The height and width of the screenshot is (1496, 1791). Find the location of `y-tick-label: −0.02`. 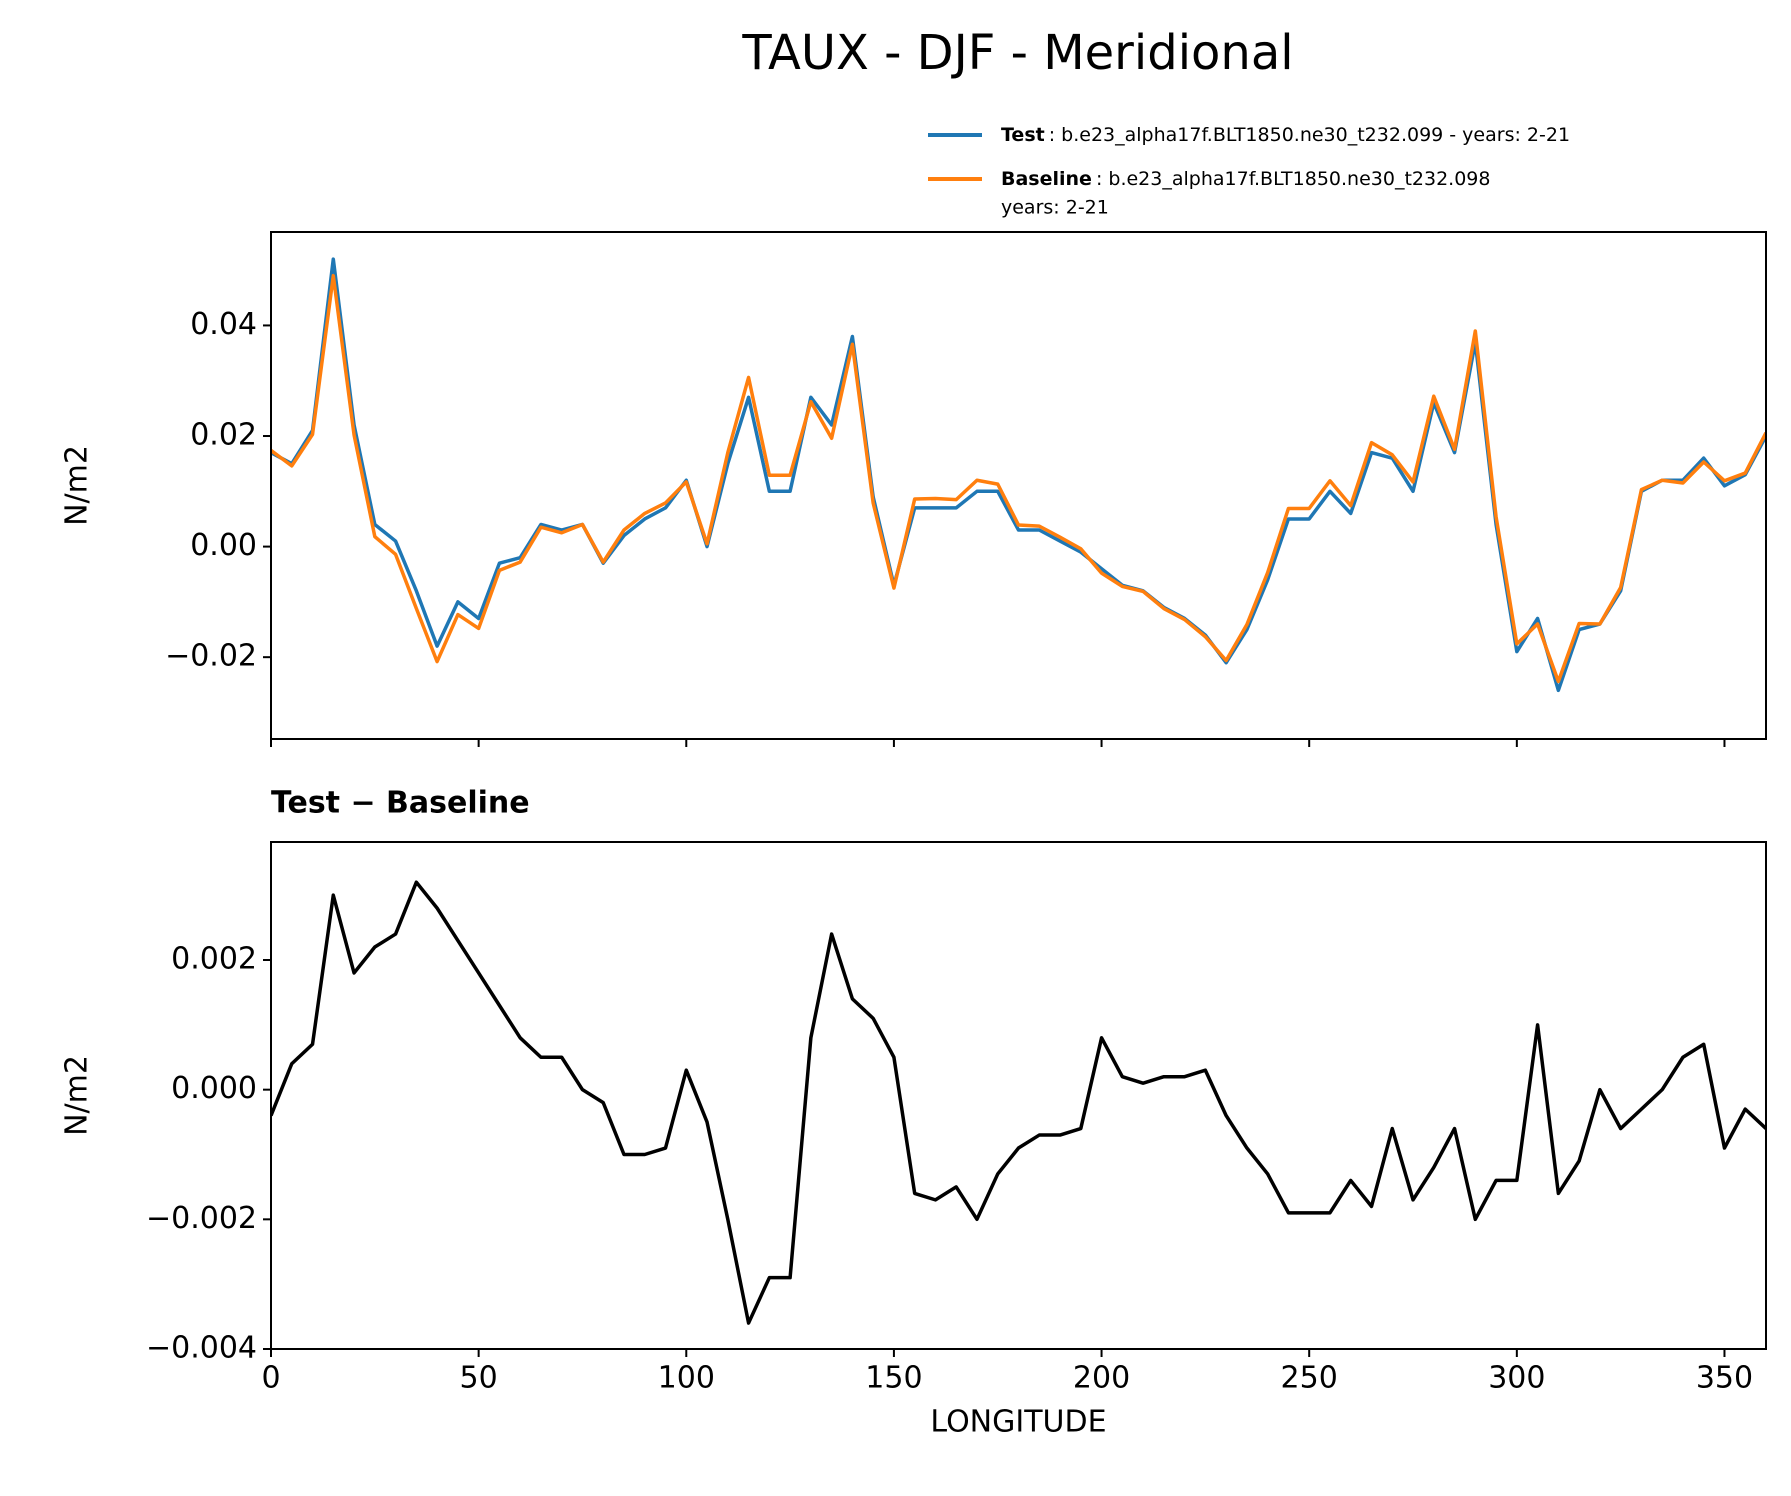

y-tick-label: −0.02 is located at coordinates (211, 656).